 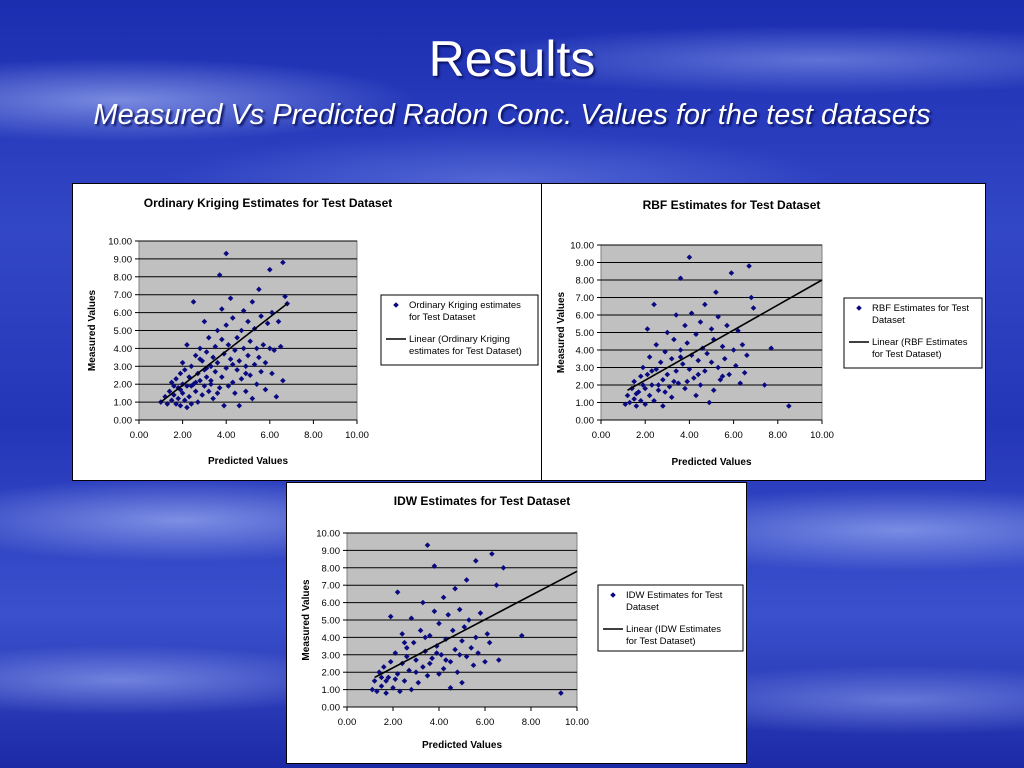 I want to click on x-axis-label: Predicted Values, so click(x=462, y=745).